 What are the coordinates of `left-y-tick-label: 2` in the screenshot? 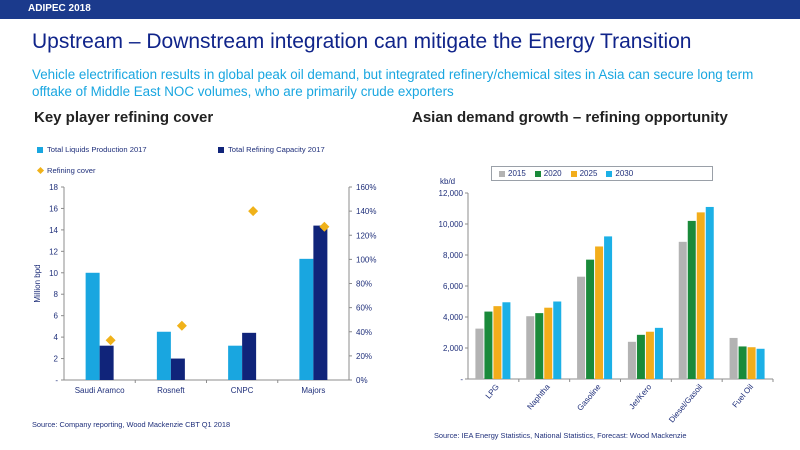 It's located at (56, 359).